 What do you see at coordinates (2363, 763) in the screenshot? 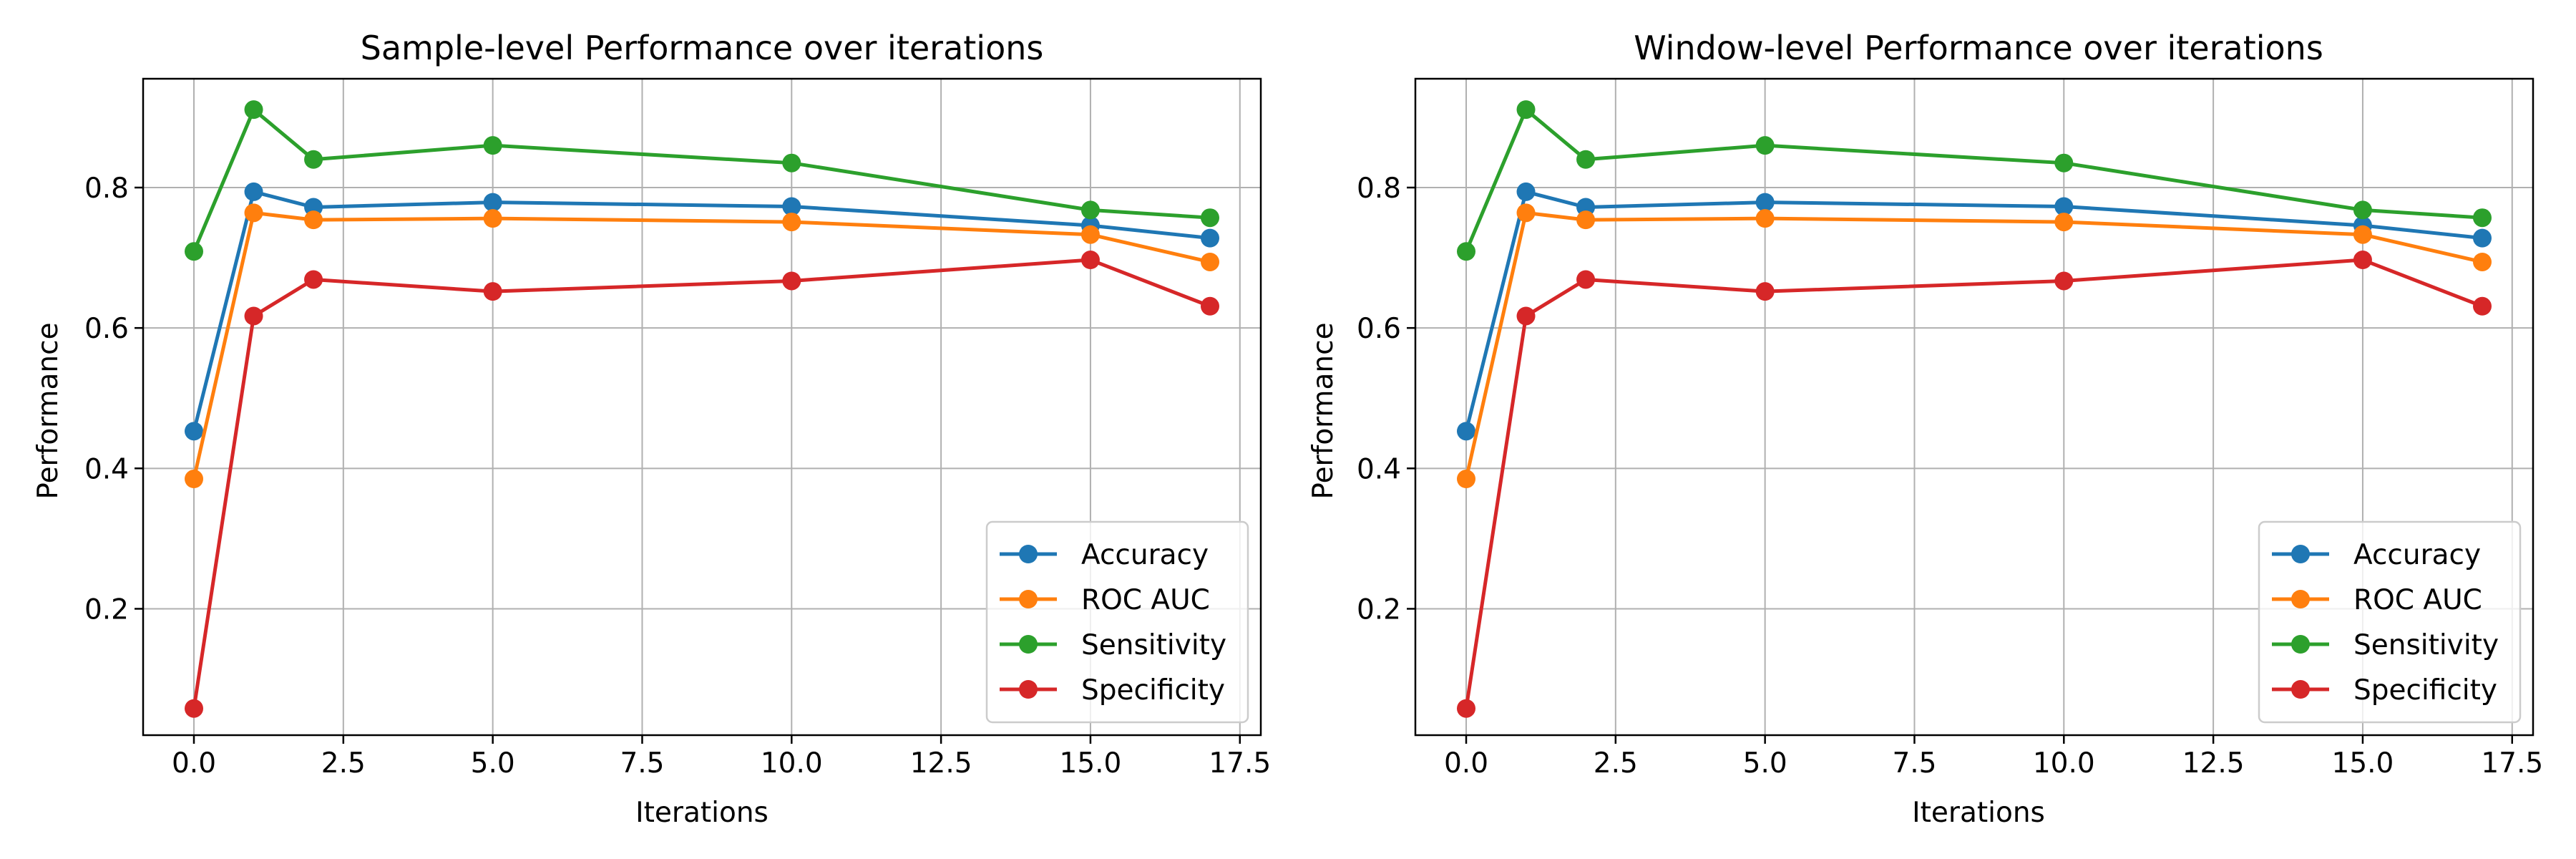
I see `x-tick-label: 15.0` at bounding box center [2363, 763].